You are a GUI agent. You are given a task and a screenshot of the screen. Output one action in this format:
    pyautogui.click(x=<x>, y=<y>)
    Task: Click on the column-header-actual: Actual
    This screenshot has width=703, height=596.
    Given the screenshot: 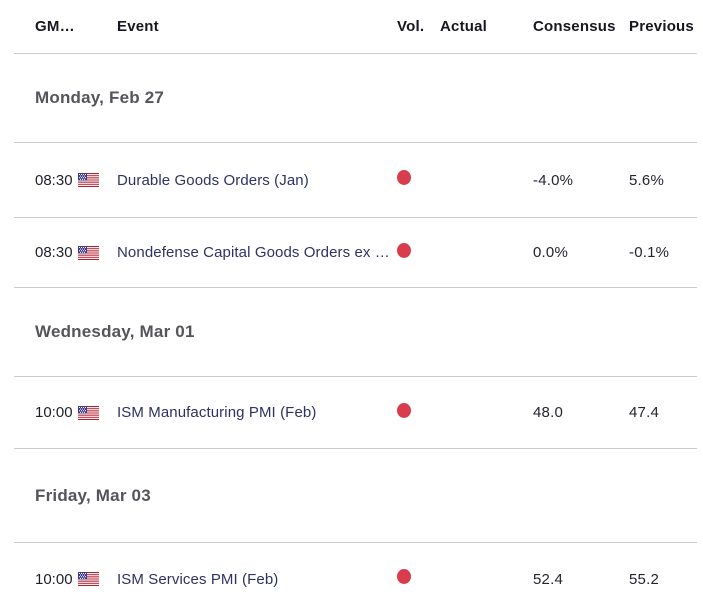 What is the action you would take?
    pyautogui.click(x=464, y=26)
    